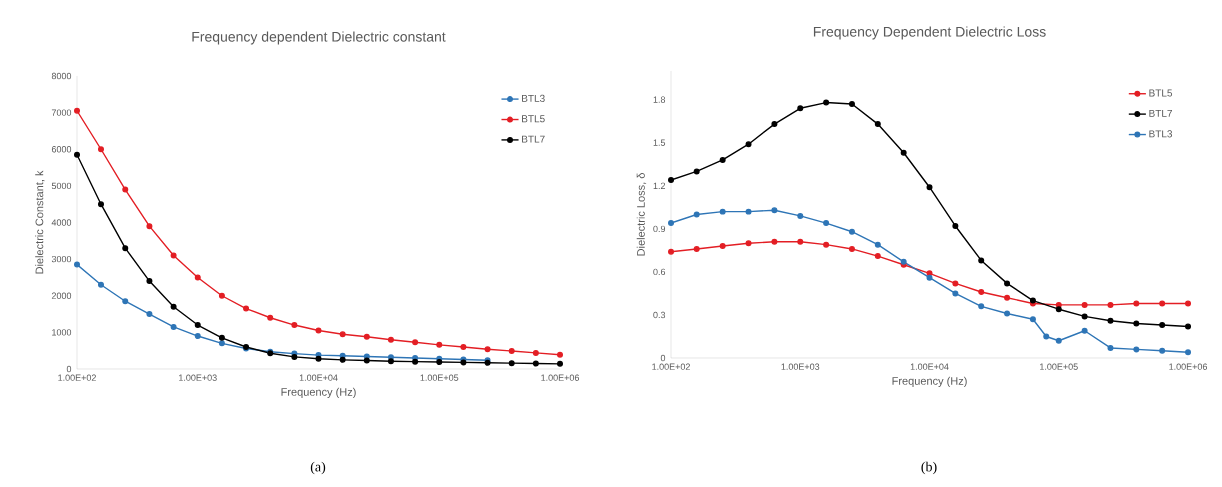 This screenshot has width=1222, height=487. I want to click on y-axis-title: Dielectric Loss, δ, so click(641, 214).